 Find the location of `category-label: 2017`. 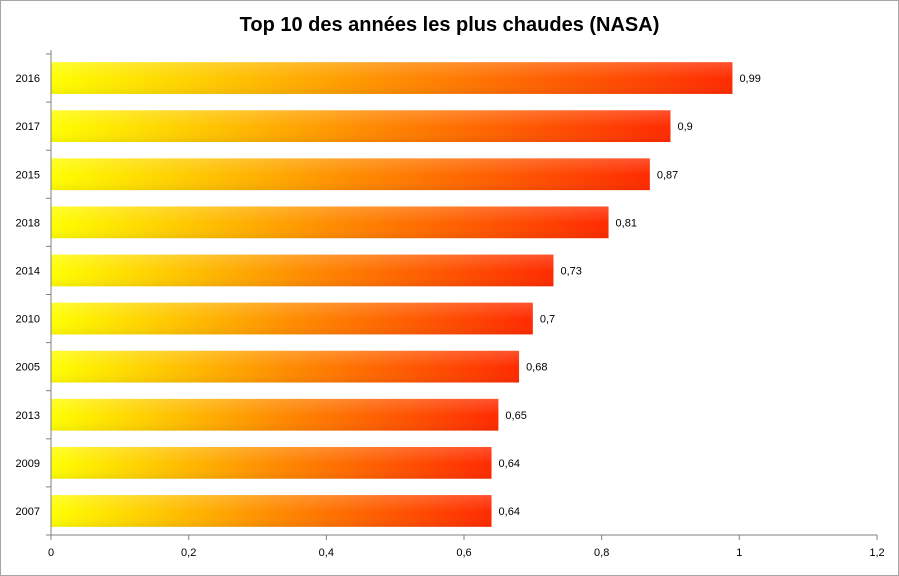

category-label: 2017 is located at coordinates (28, 127).